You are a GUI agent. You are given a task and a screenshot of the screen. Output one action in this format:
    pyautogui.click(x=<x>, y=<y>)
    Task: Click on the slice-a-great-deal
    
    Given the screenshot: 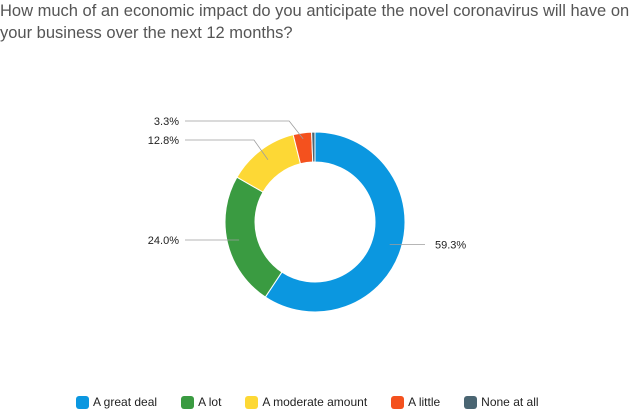 What is the action you would take?
    pyautogui.click(x=335, y=222)
    